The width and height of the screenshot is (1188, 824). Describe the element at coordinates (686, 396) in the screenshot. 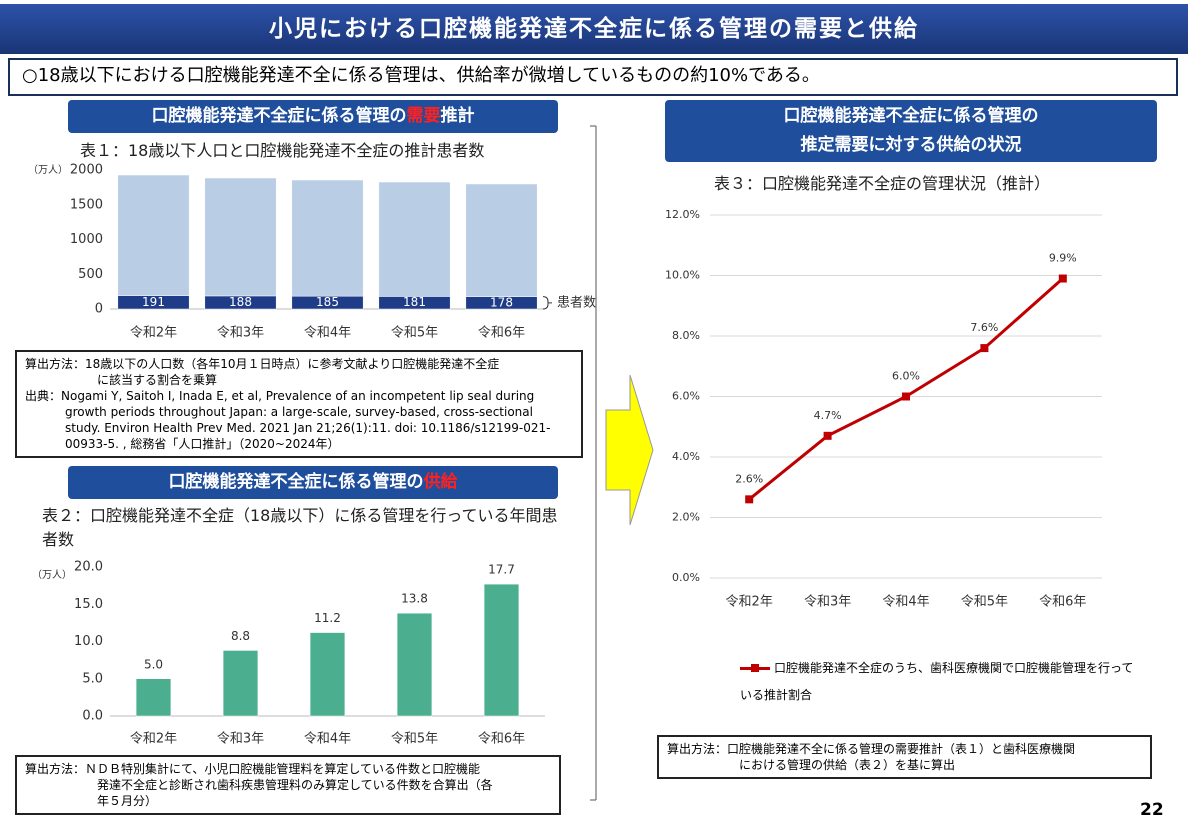

I see `y-tick-label: 6.0%` at that location.